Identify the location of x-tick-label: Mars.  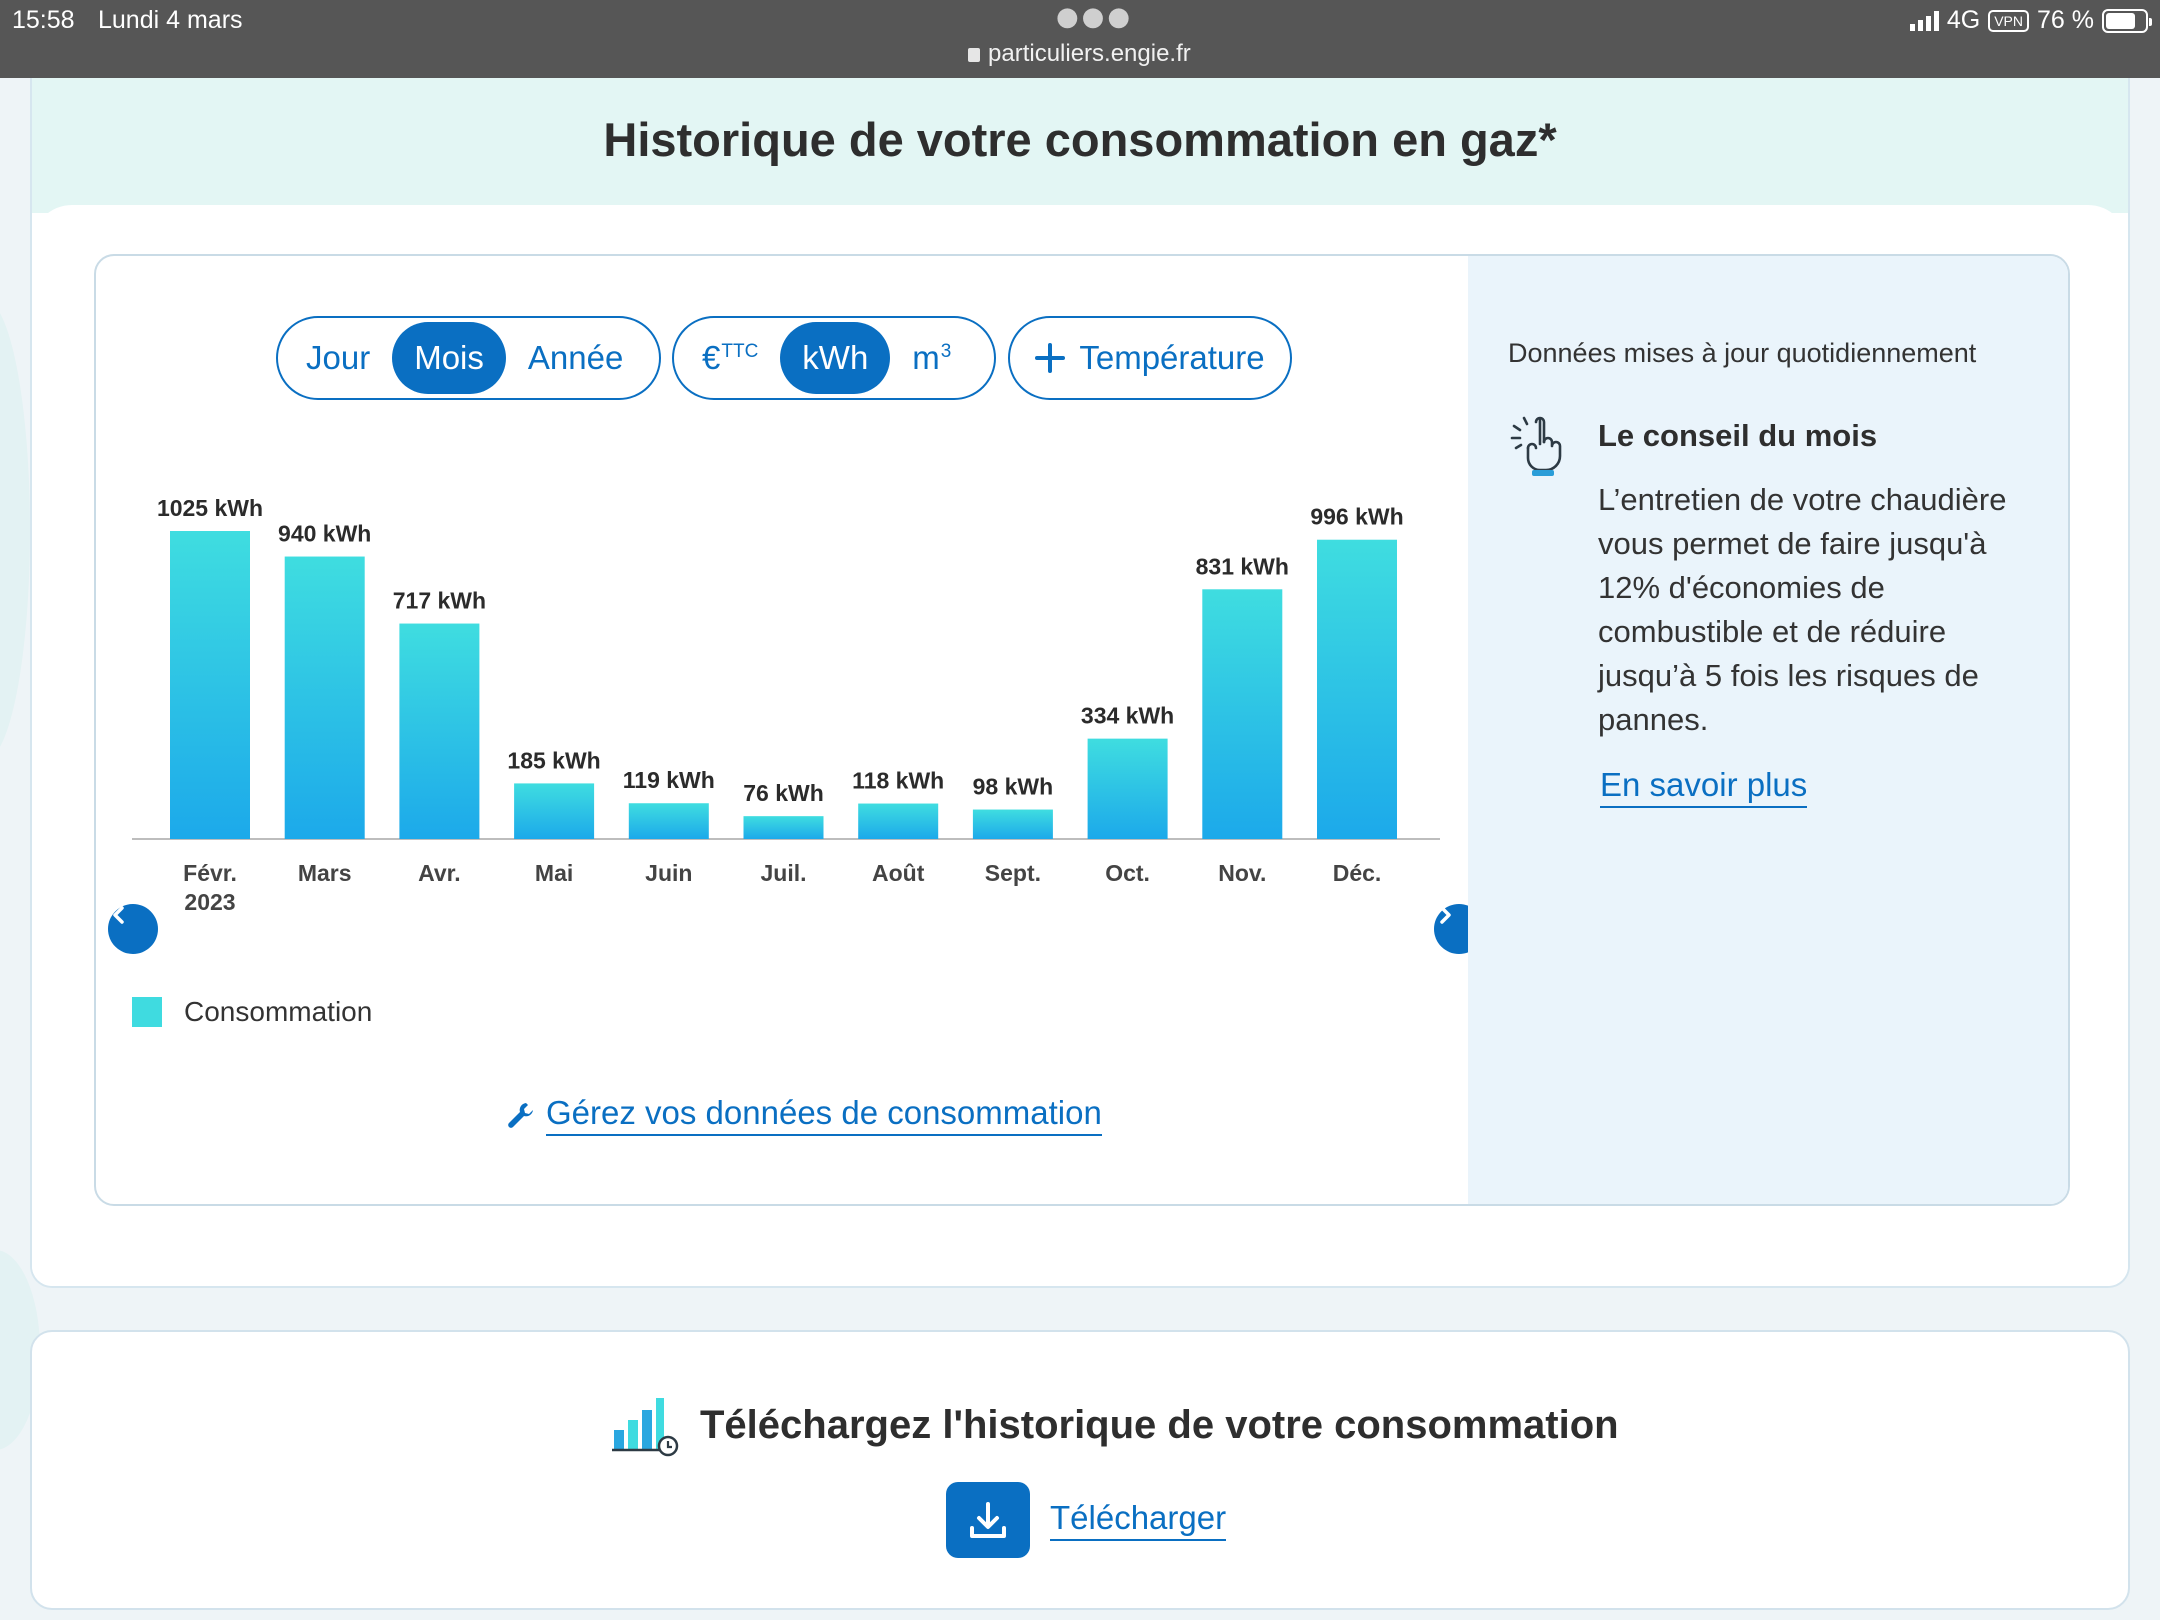
(325, 873).